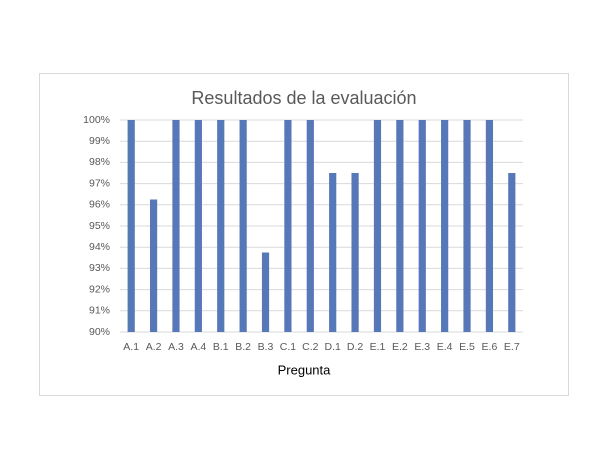 This screenshot has height=470, width=608. Describe the element at coordinates (154, 347) in the screenshot. I see `x-tick-label: A.2` at that location.